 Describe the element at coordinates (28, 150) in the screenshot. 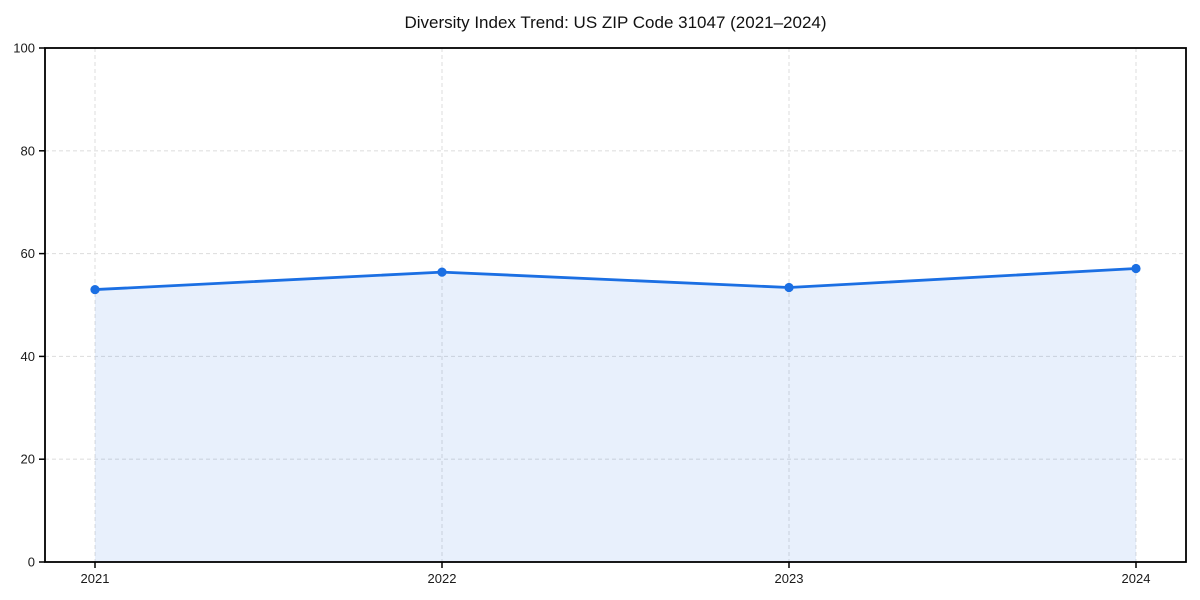

I see `y-tick-label: 80` at that location.